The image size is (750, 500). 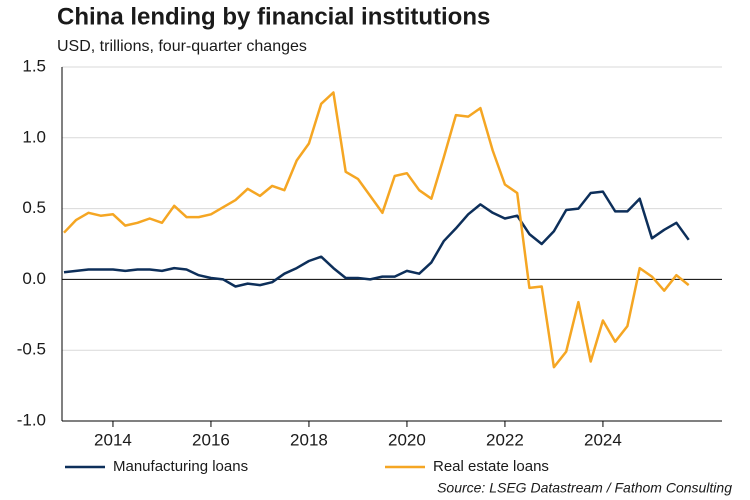 I want to click on legend-label: Real estate loans, so click(x=491, y=466).